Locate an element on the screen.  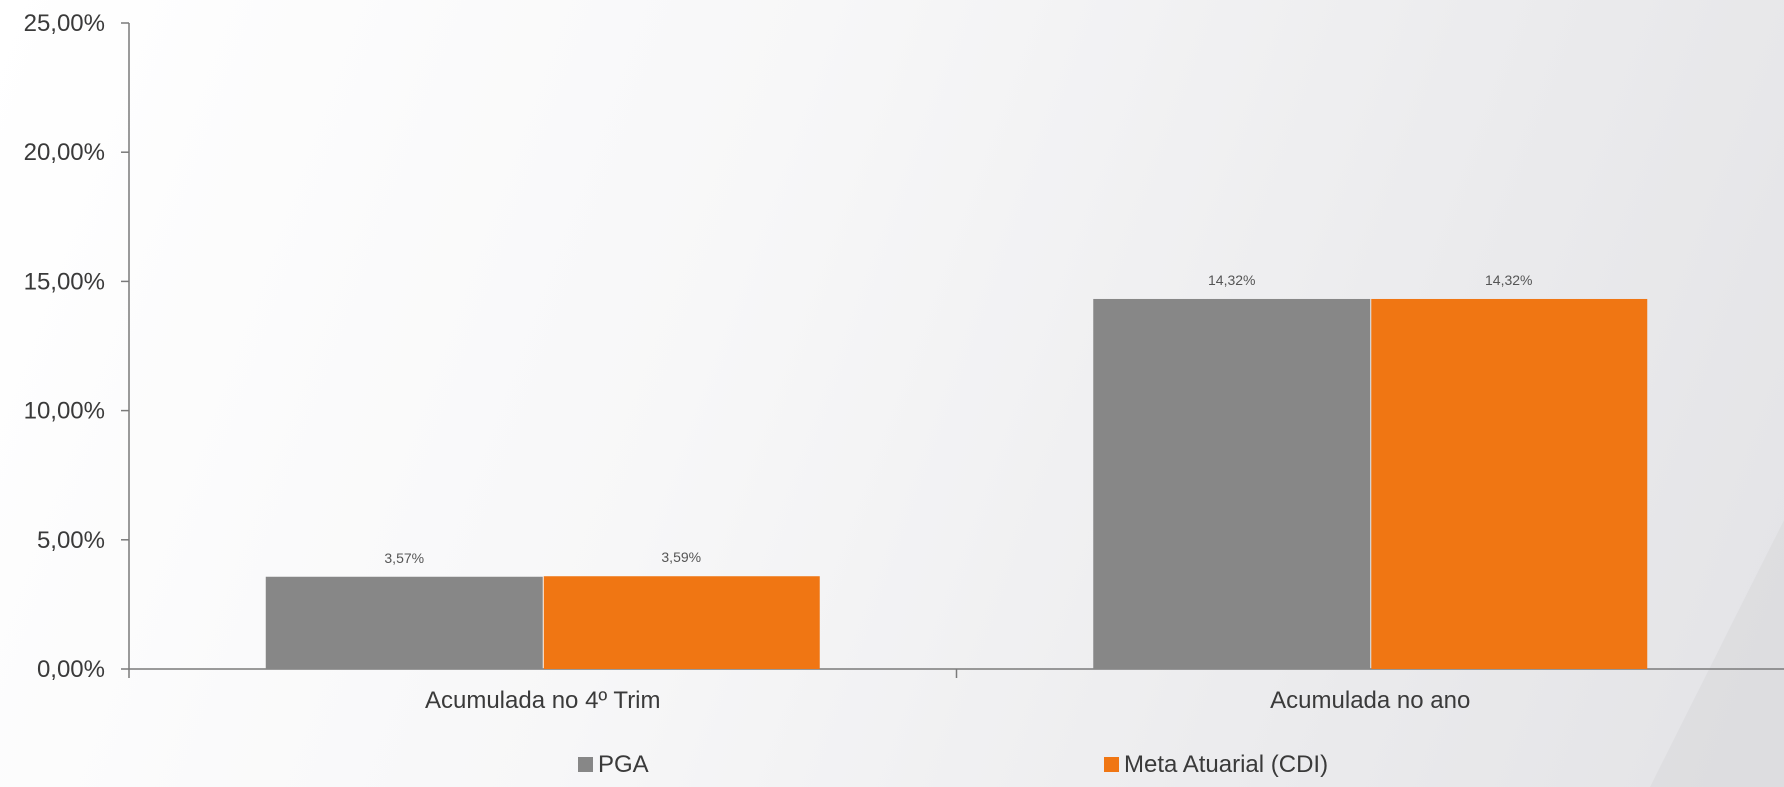
category-label: Acumulada no 4º Trim is located at coordinates (543, 700).